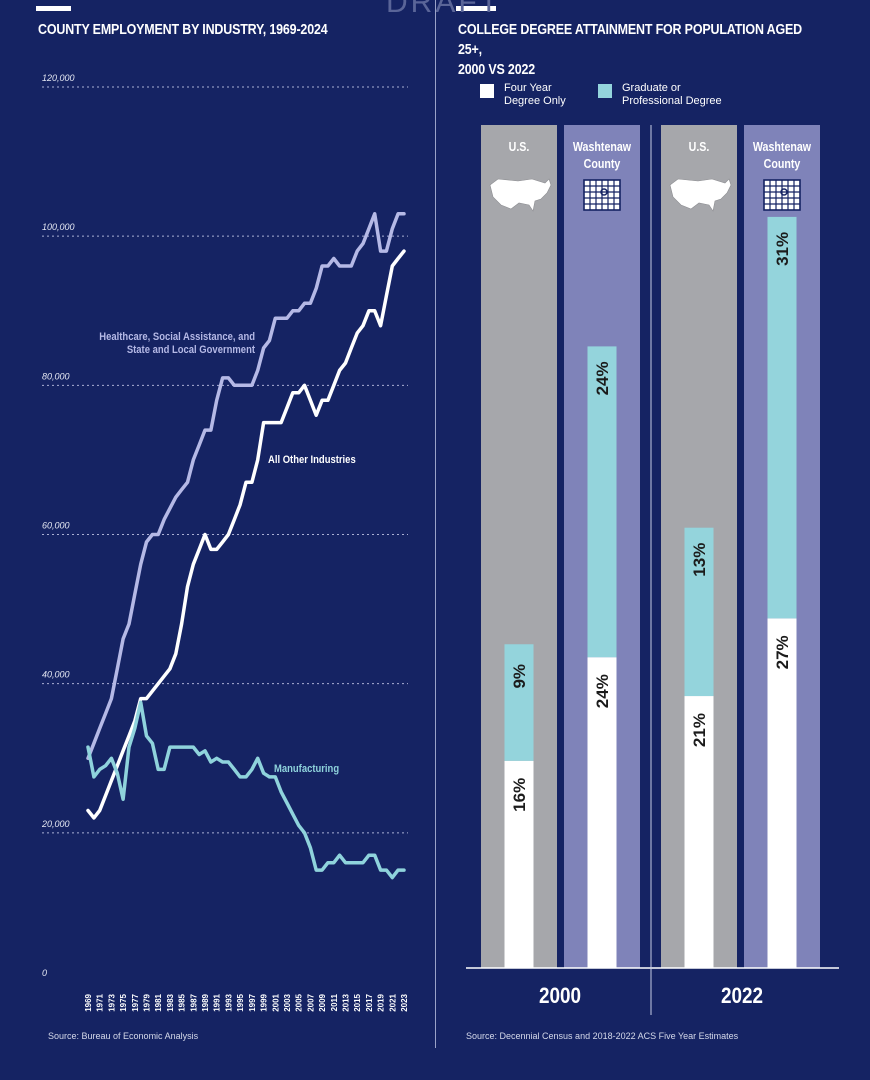 This screenshot has height=1080, width=870. What do you see at coordinates (177, 337) in the screenshot?
I see `series-label: Healthcare, Social Assistance, and` at bounding box center [177, 337].